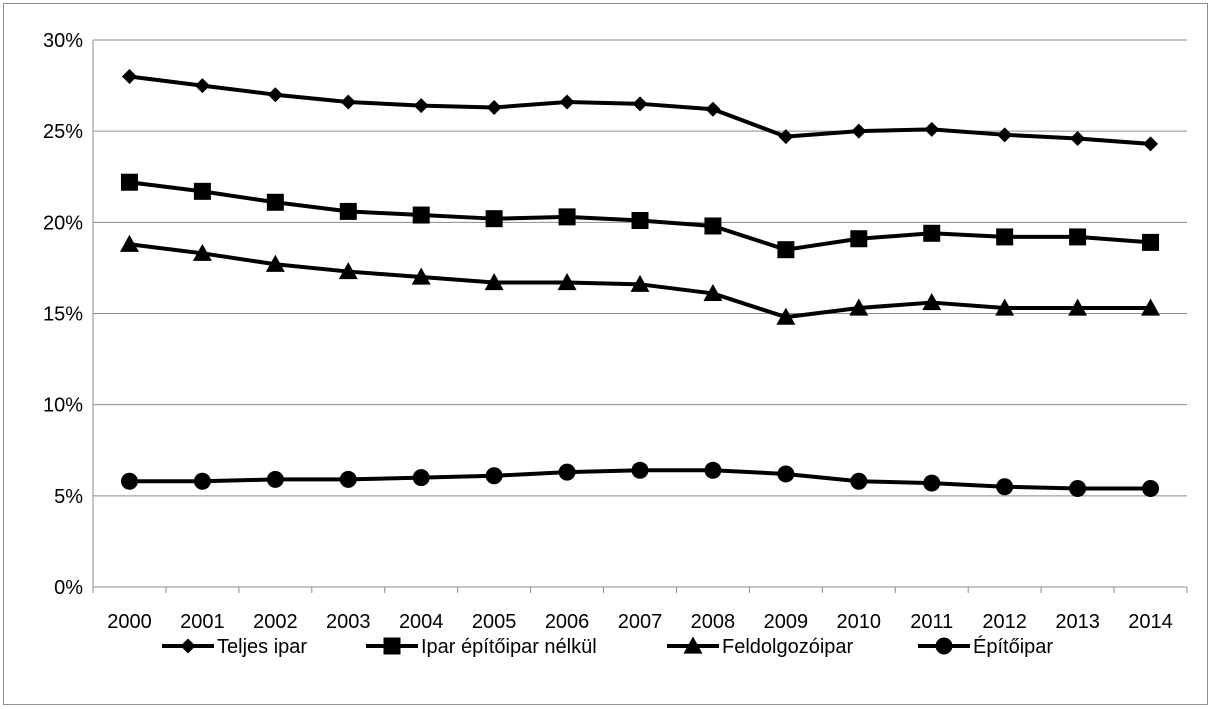  What do you see at coordinates (63, 406) in the screenshot?
I see `y-tick-label: 10%` at bounding box center [63, 406].